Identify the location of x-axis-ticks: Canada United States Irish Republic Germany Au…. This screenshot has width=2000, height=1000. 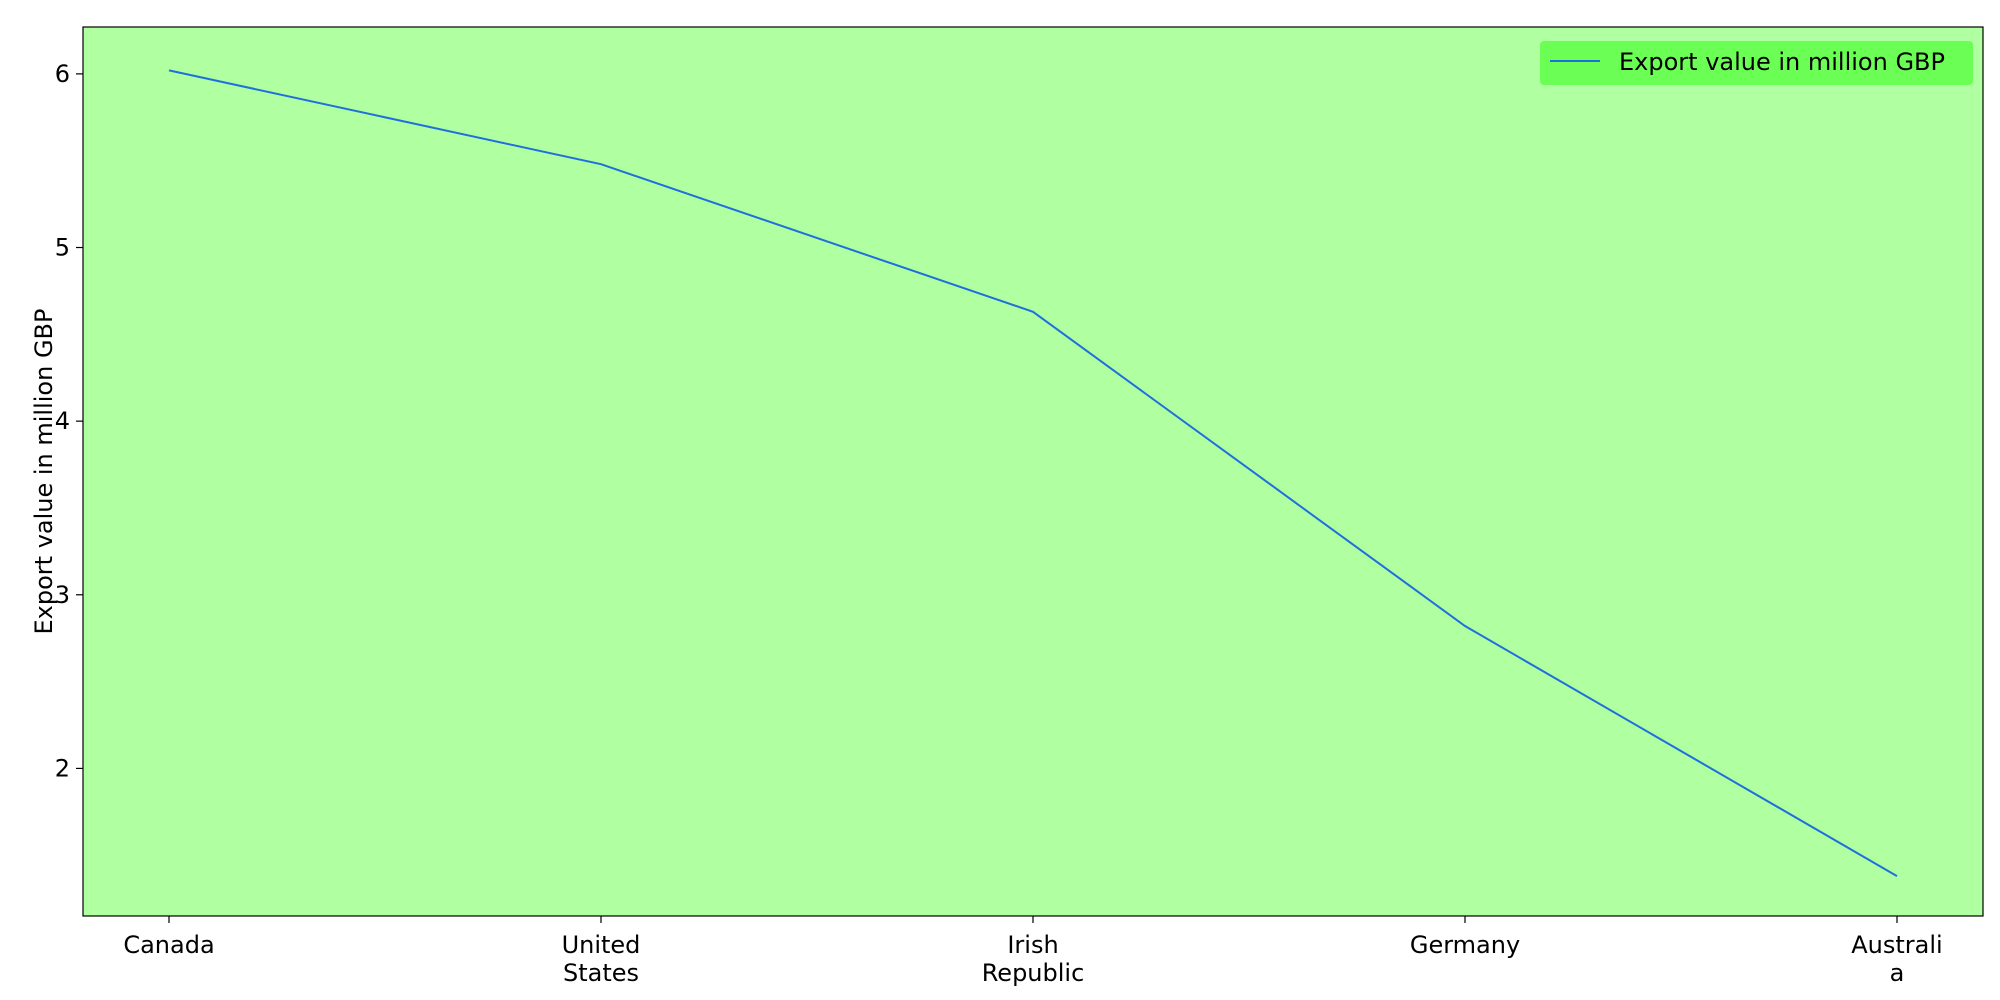
(1033, 951).